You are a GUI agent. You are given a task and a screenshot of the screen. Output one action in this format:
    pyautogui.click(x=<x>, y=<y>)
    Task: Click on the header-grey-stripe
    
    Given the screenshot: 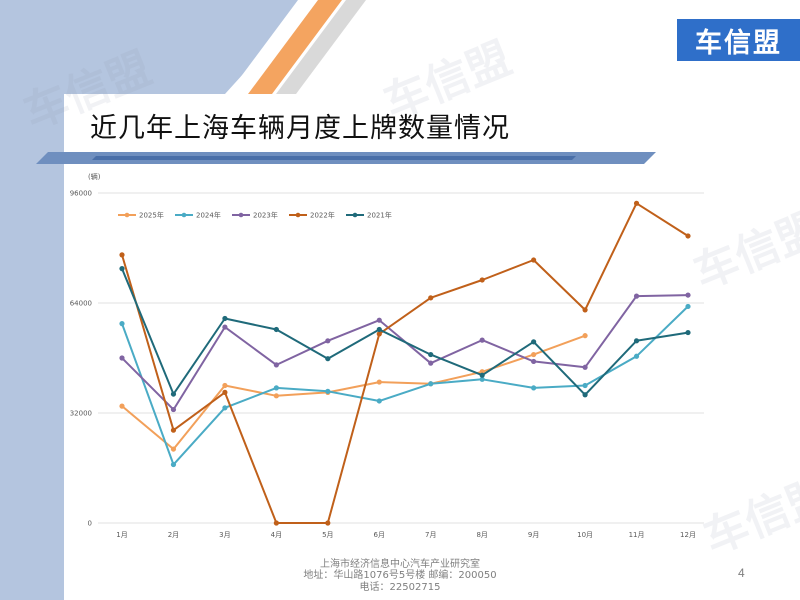 What is the action you would take?
    pyautogui.click(x=321, y=47)
    